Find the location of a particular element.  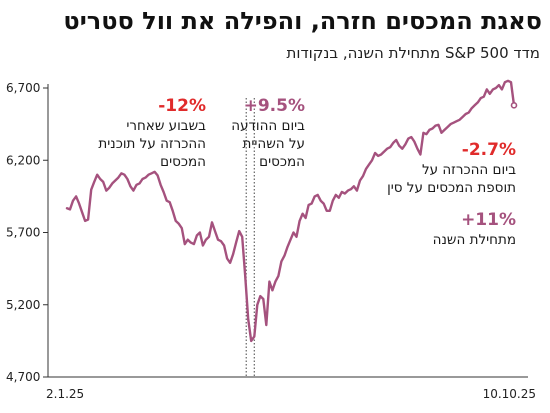

annotation-china-day: -2.7% ביום ההכרזה על תוספת המכסים על סין is located at coordinates (451, 168).